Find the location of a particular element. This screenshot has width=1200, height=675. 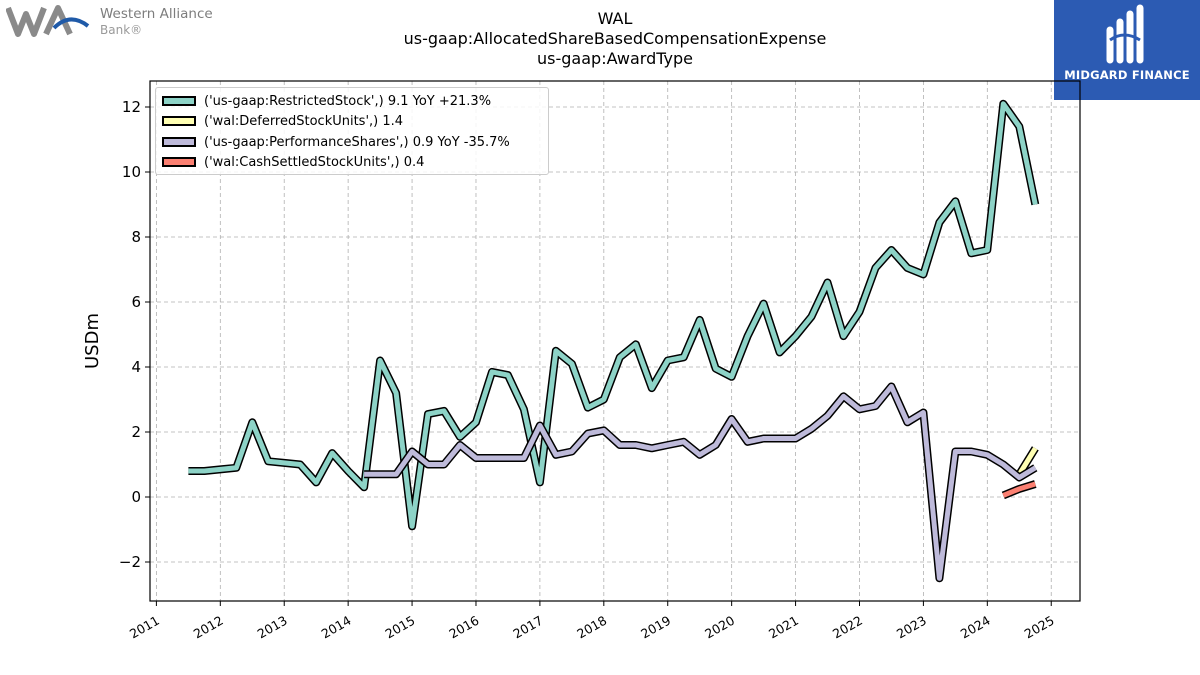

y-tick-label: 4 is located at coordinates (136, 367).